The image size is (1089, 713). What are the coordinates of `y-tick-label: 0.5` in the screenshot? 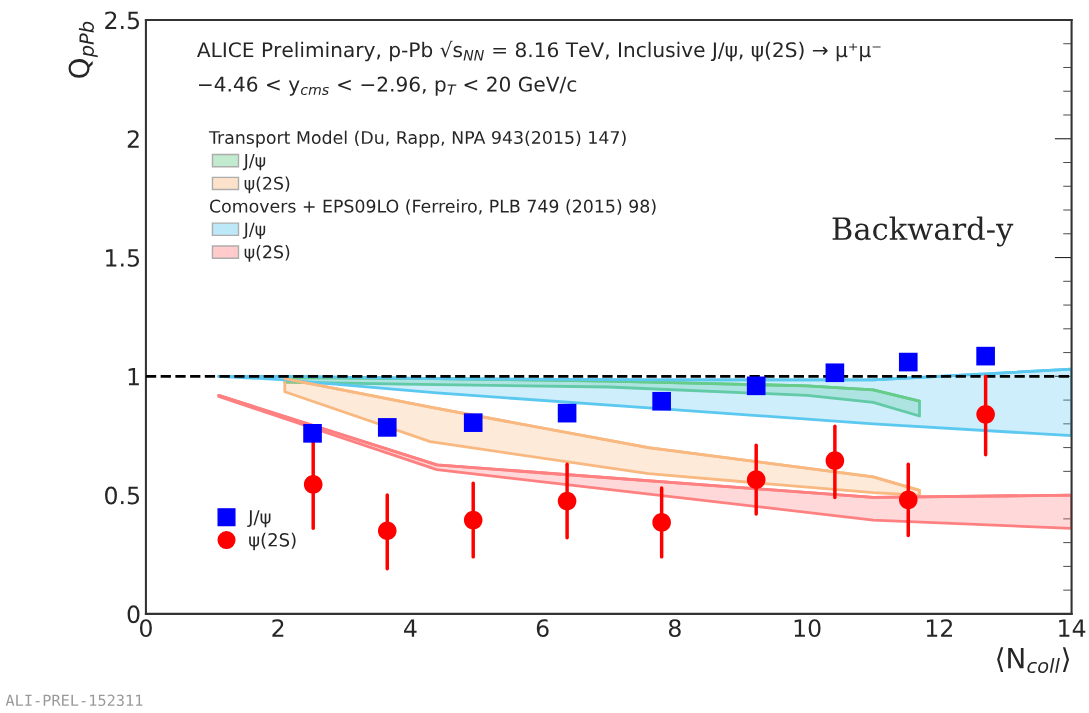 It's located at (122, 495).